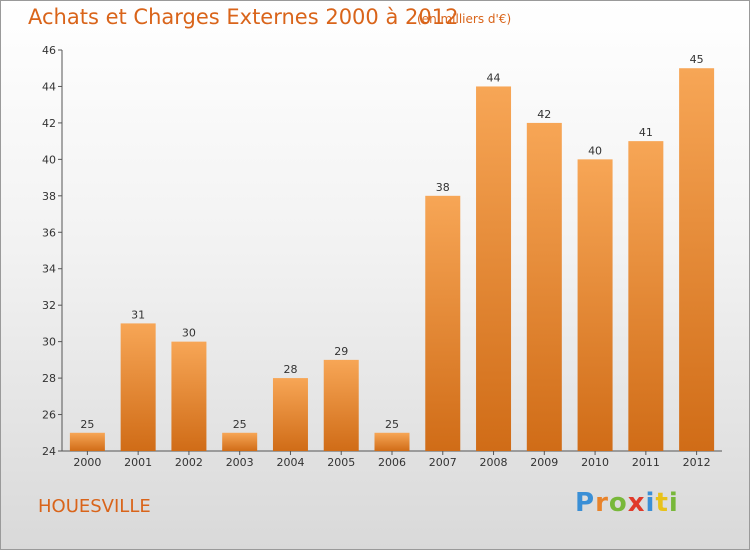 This screenshot has height=550, width=750. Describe the element at coordinates (49, 86) in the screenshot. I see `y-tick-label: 44` at that location.